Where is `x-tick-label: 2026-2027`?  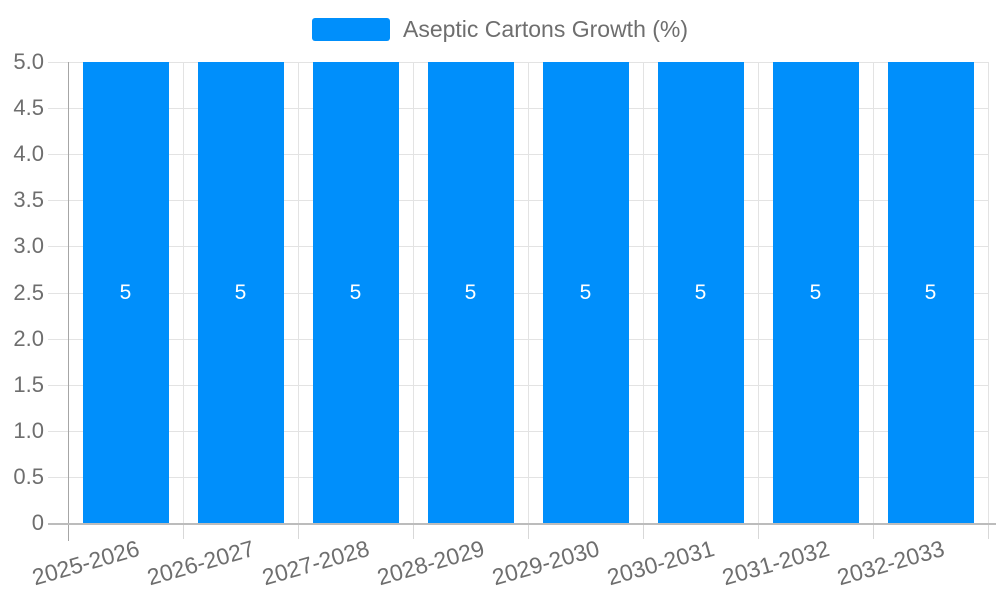
x-tick-label: 2026-2027 is located at coordinates (200, 563).